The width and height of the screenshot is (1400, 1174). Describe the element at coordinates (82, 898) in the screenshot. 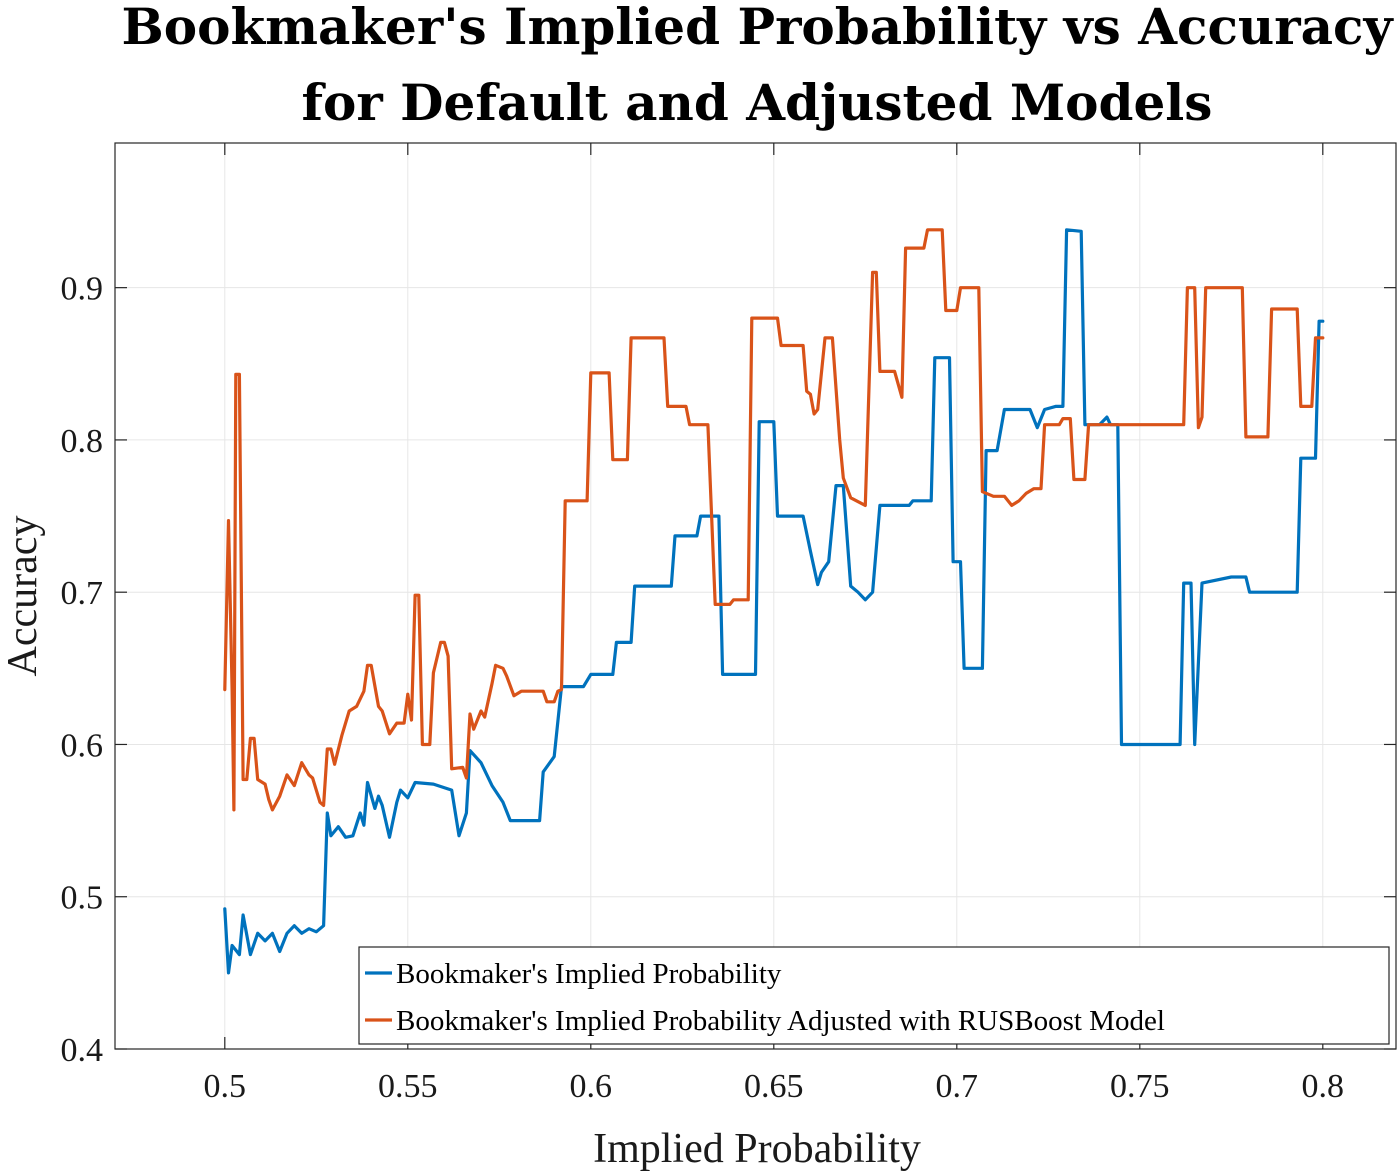

I see `y-tick-label: 0.5` at that location.